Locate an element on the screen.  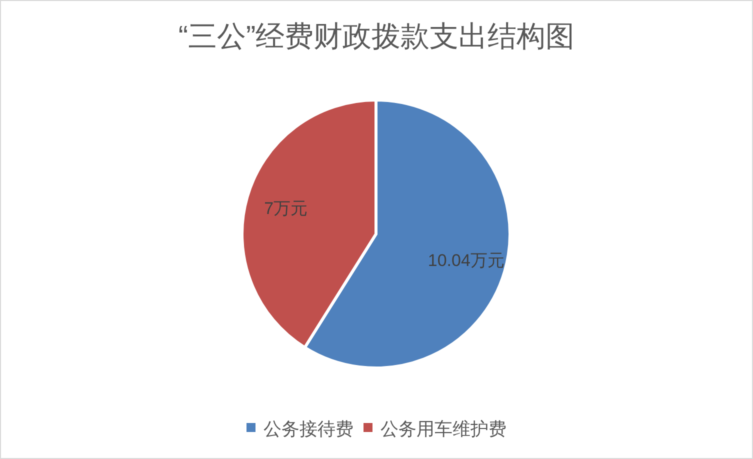
title: “三公”经费财政拨款支出结构图 is located at coordinates (376, 37).